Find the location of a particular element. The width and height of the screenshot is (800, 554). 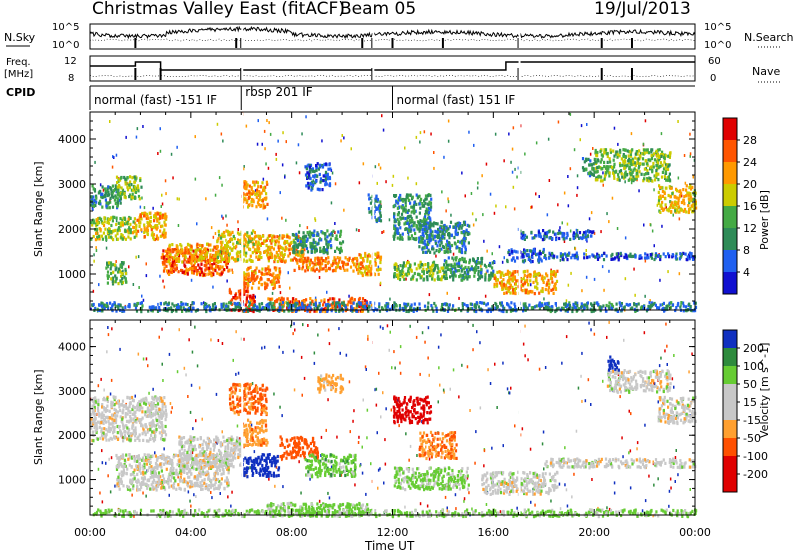

nsky-tick-bottom: 10^0 is located at coordinates (65, 45).